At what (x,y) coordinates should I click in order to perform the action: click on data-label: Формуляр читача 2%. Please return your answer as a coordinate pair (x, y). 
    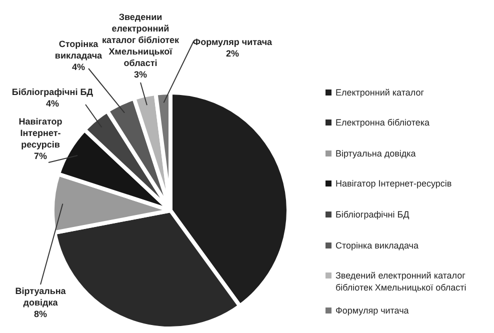
    Looking at the image, I should click on (233, 47).